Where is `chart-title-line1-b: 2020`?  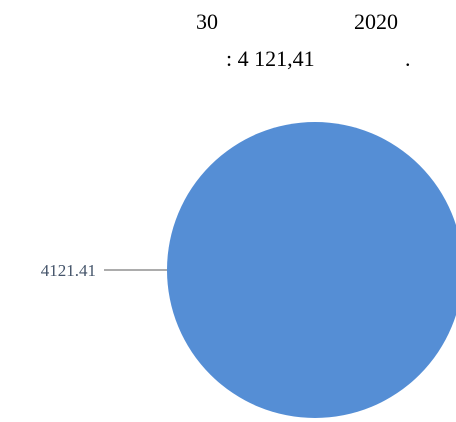 chart-title-line1-b: 2020 is located at coordinates (376, 21).